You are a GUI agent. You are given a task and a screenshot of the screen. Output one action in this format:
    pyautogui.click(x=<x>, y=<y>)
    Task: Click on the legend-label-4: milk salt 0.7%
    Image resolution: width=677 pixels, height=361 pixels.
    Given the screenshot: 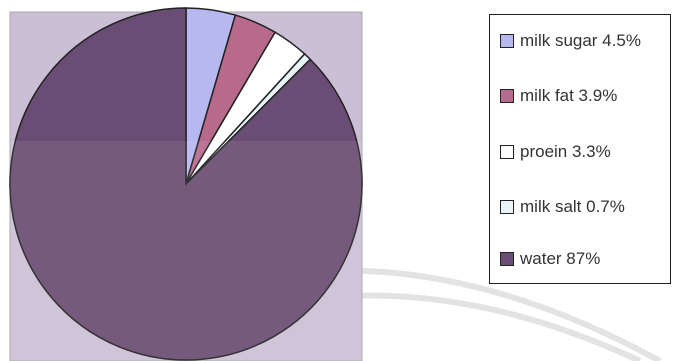 What is the action you would take?
    pyautogui.click(x=572, y=206)
    